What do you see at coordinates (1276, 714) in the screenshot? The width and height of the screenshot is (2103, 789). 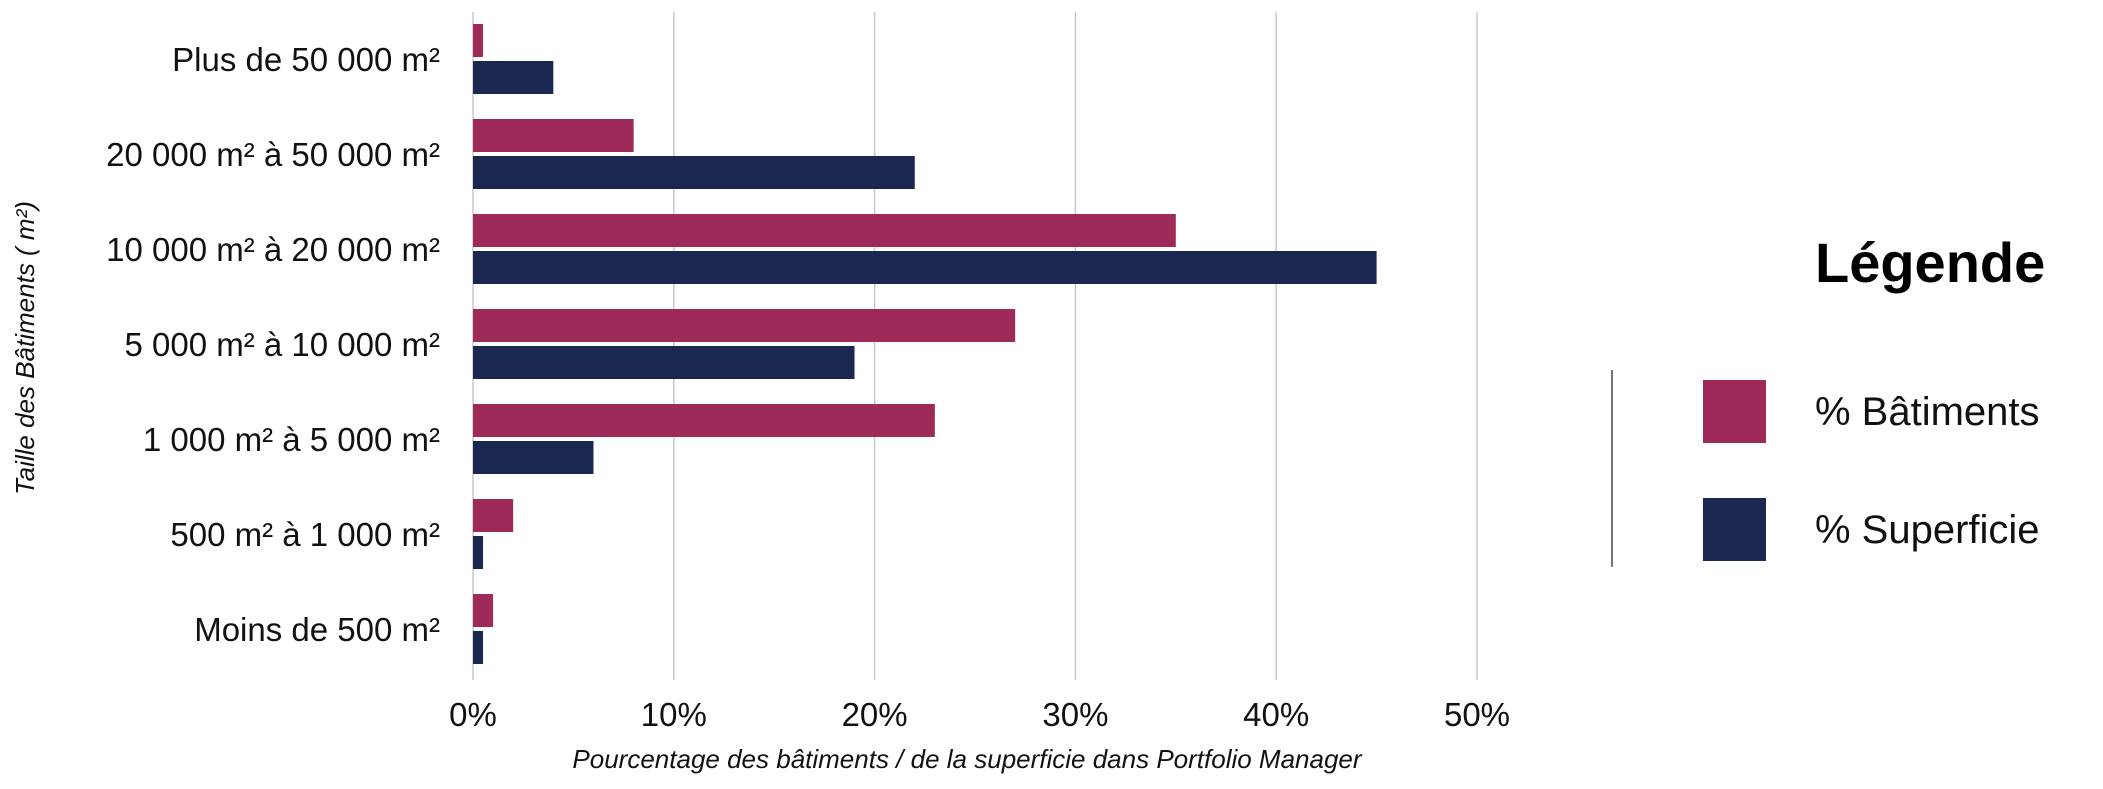 I see `x-tick-label: 40%` at bounding box center [1276, 714].